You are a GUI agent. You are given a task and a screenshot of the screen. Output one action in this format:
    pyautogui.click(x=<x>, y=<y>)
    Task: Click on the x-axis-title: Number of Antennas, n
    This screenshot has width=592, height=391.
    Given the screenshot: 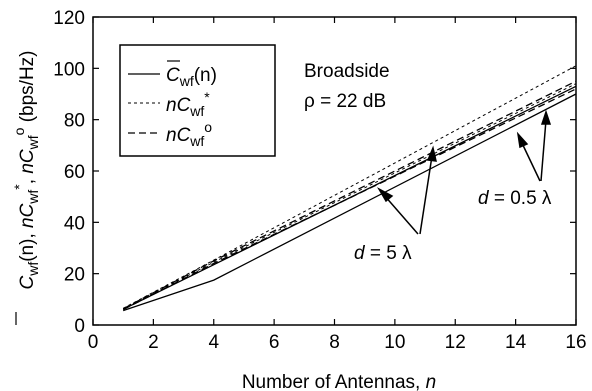 What is the action you would take?
    pyautogui.click(x=339, y=381)
    